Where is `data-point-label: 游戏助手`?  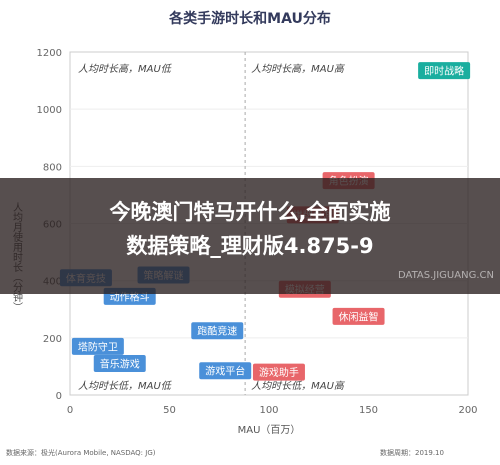
data-point-label: 游戏助手 is located at coordinates (279, 372).